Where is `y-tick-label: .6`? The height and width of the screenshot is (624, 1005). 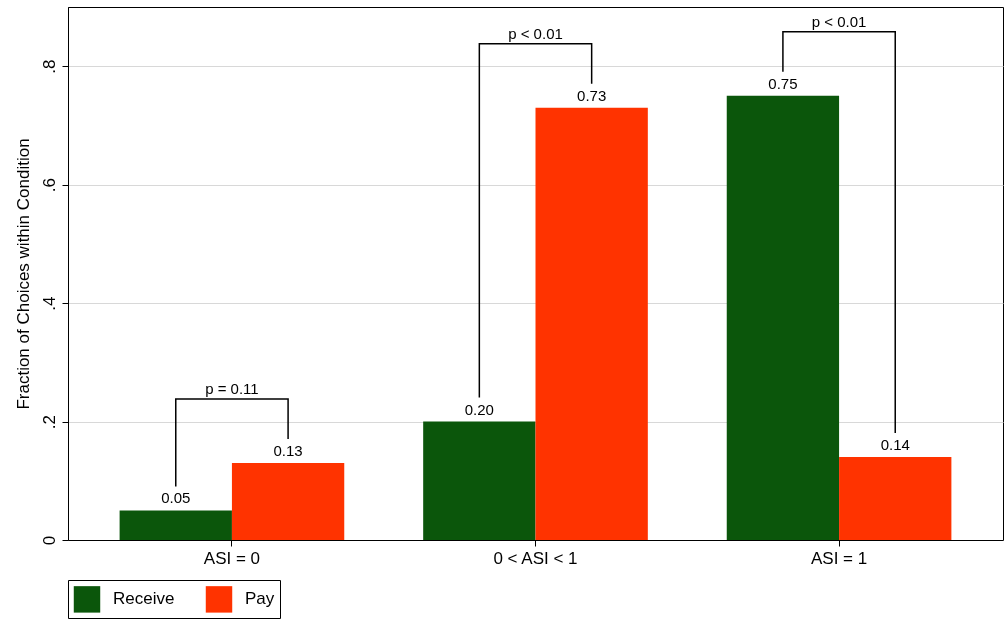 y-tick-label: .6 is located at coordinates (49, 185).